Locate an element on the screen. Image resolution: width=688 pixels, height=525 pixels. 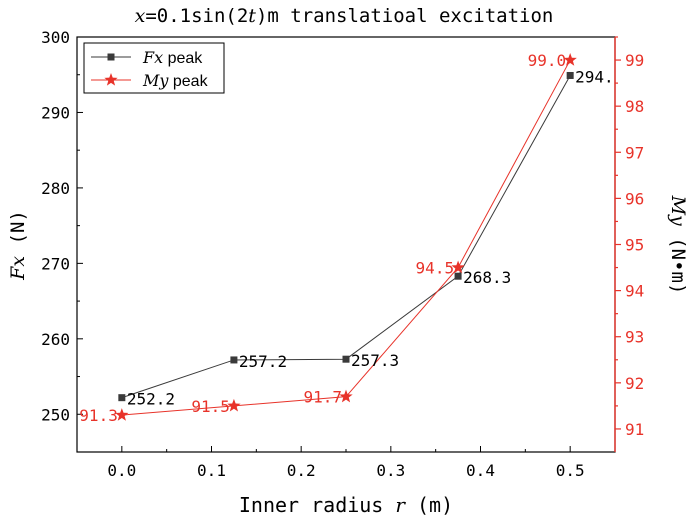
legend-my-label-suffix: peak is located at coordinates (188, 81).